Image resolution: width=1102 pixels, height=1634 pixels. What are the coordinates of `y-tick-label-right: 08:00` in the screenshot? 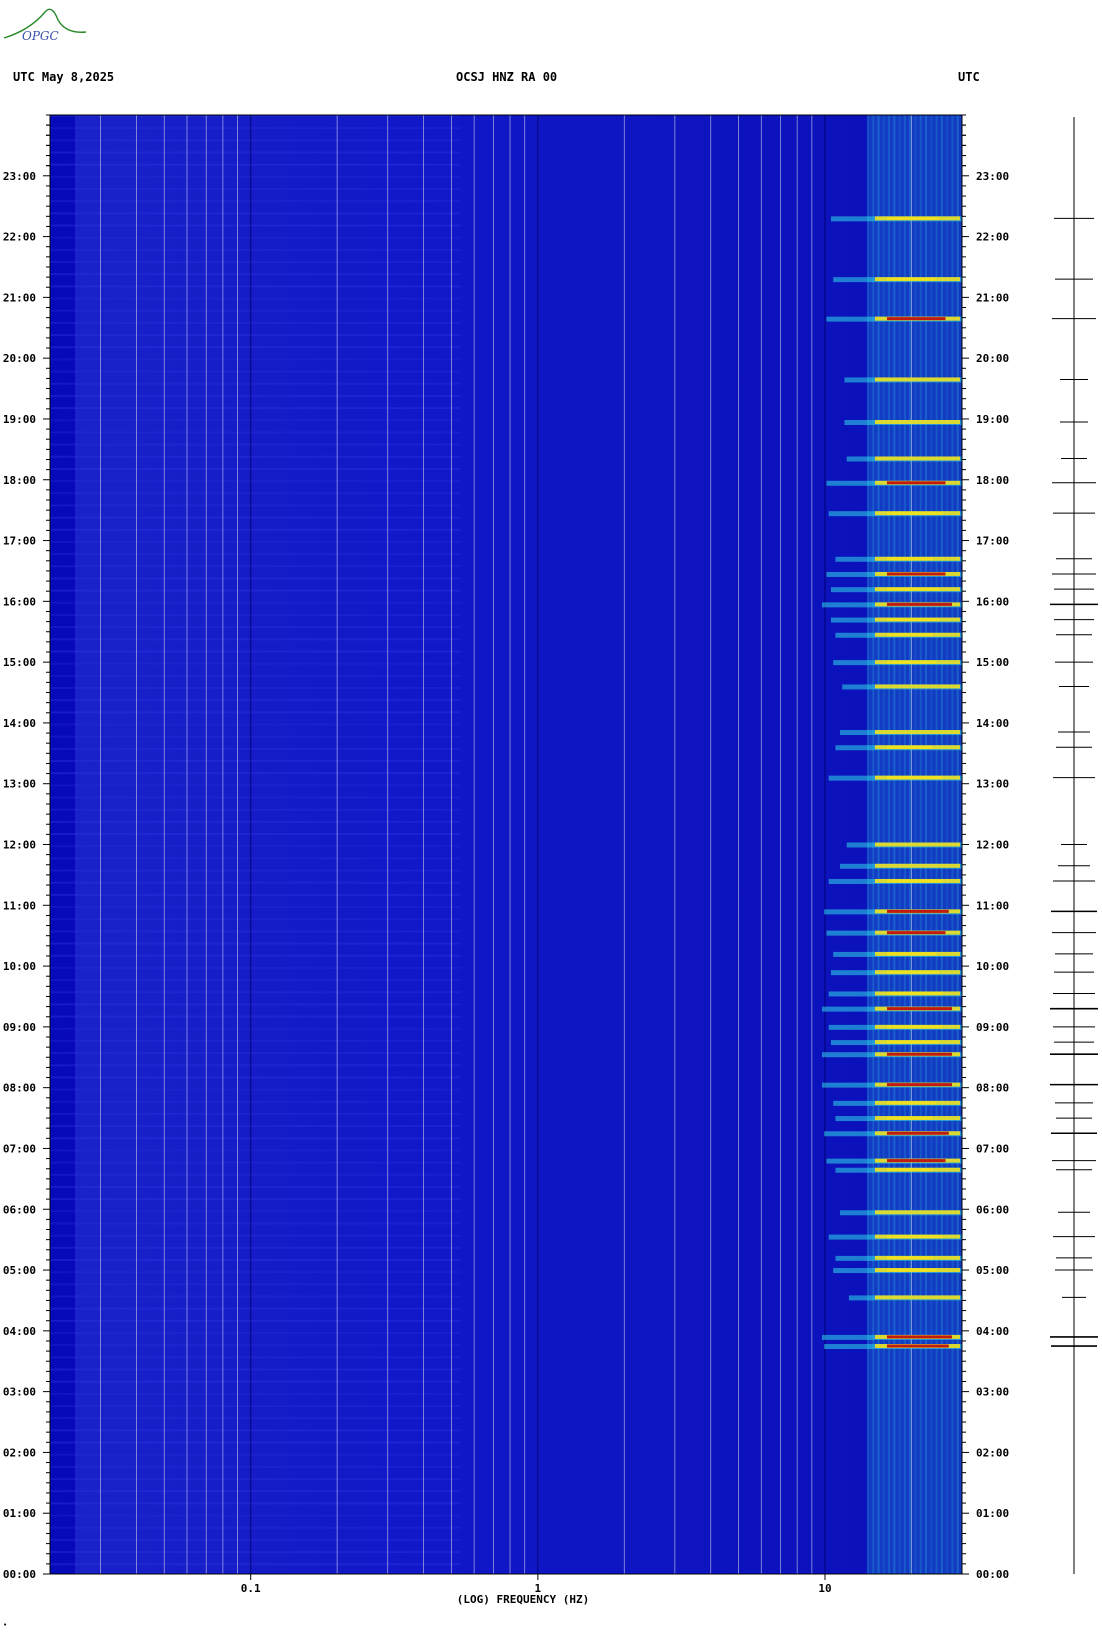 It's located at (992, 1088).